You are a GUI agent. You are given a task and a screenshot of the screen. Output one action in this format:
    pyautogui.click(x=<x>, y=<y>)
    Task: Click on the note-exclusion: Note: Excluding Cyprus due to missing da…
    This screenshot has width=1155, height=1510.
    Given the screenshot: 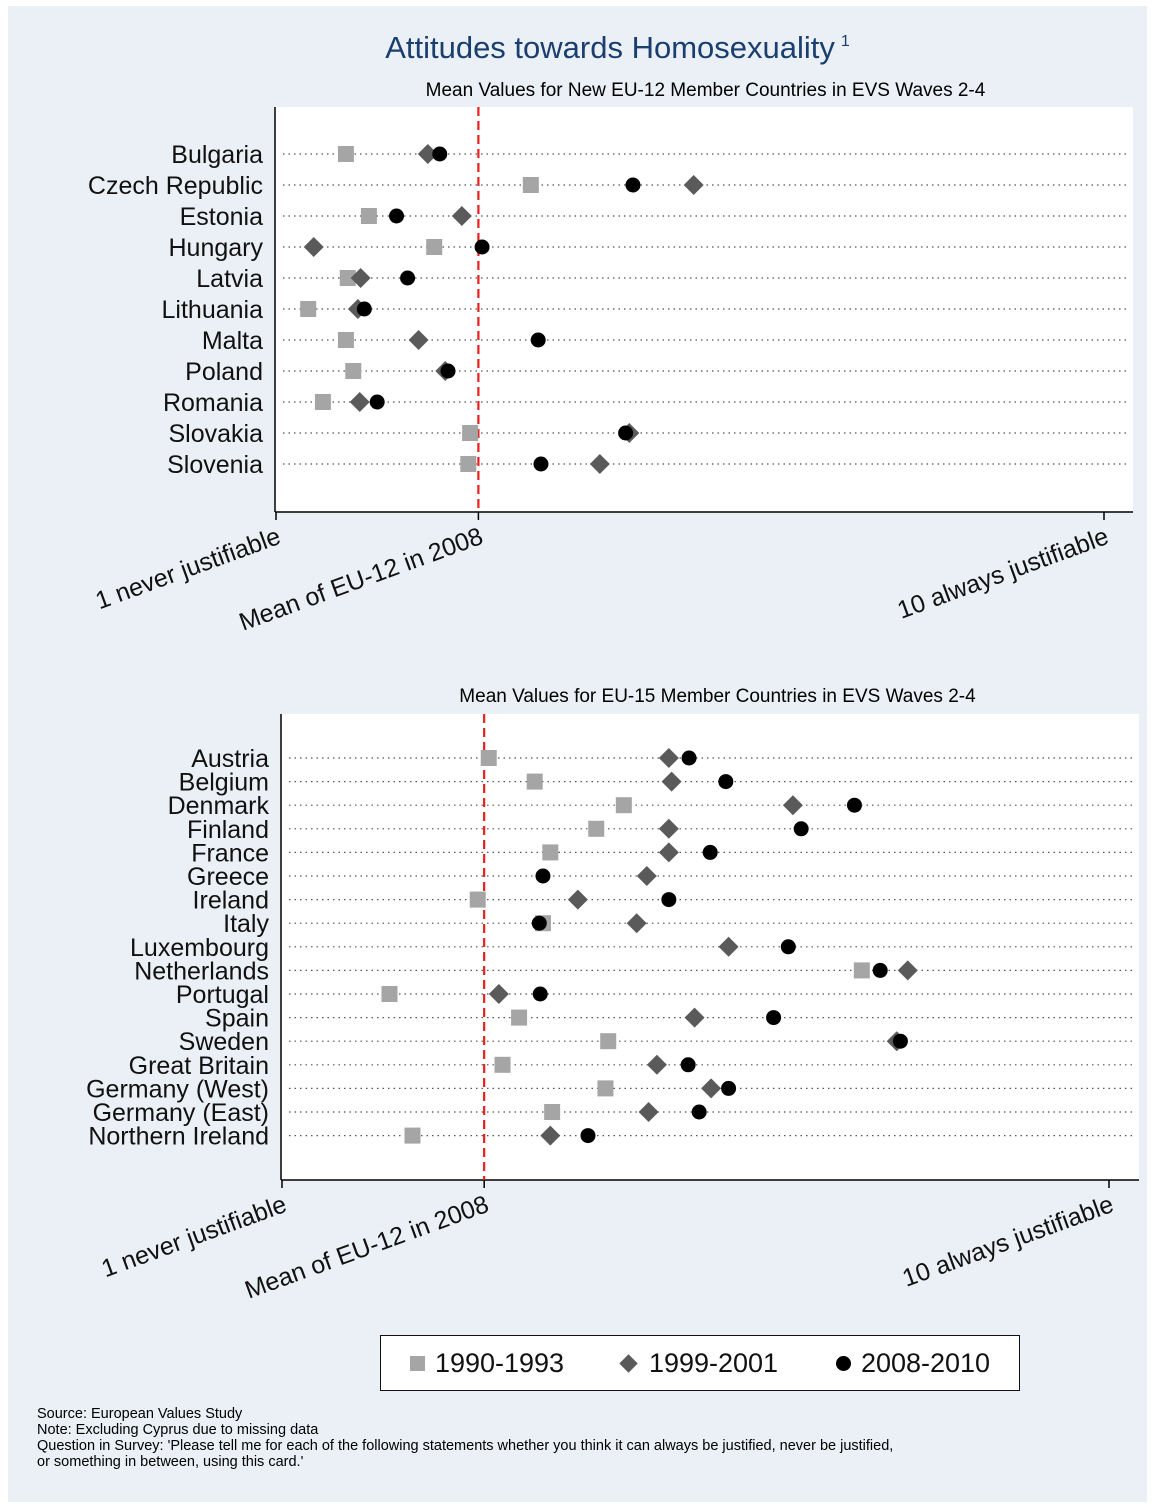 What is the action you would take?
    pyautogui.click(x=178, y=1430)
    